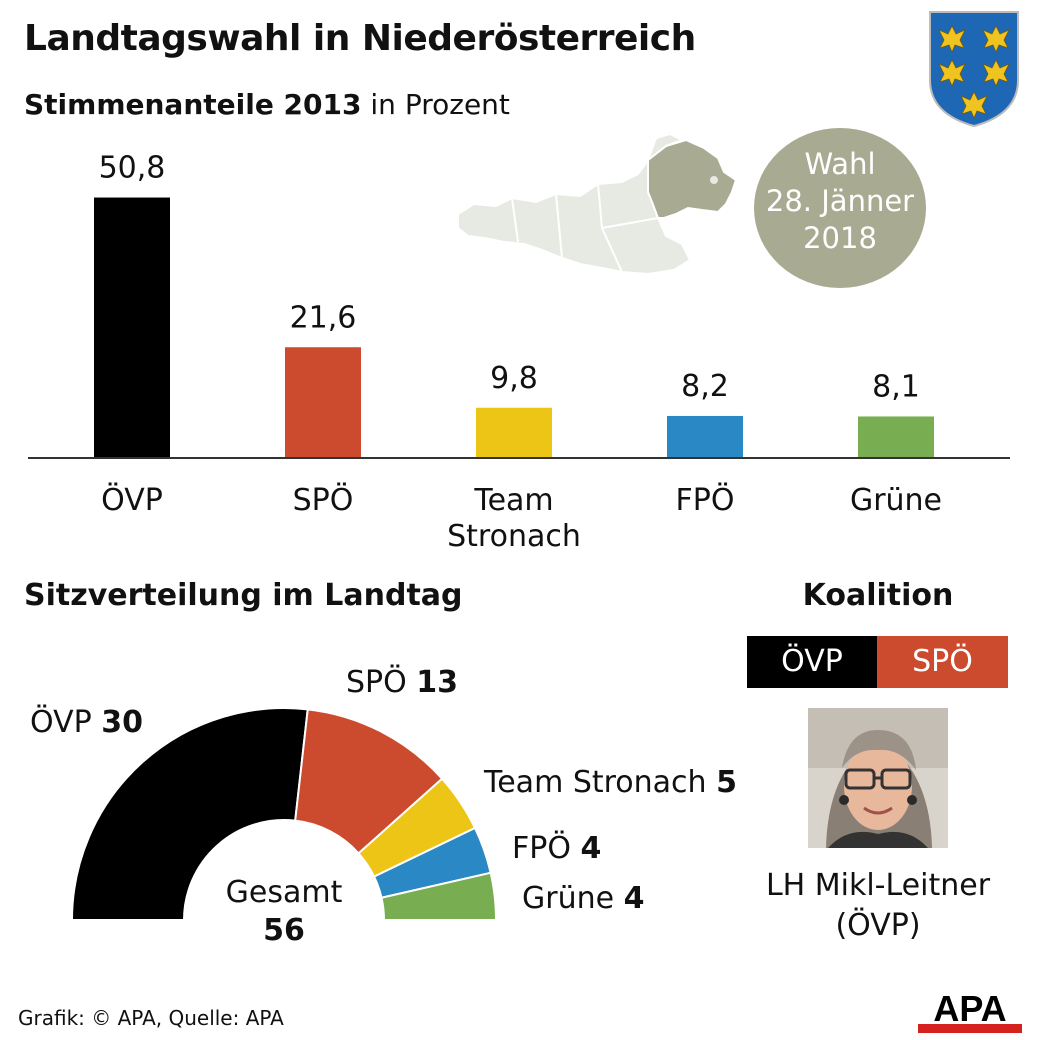 The image size is (1040, 1040). Describe the element at coordinates (812, 662) in the screenshot. I see `coalition-ovp-box: ÖVP` at that location.